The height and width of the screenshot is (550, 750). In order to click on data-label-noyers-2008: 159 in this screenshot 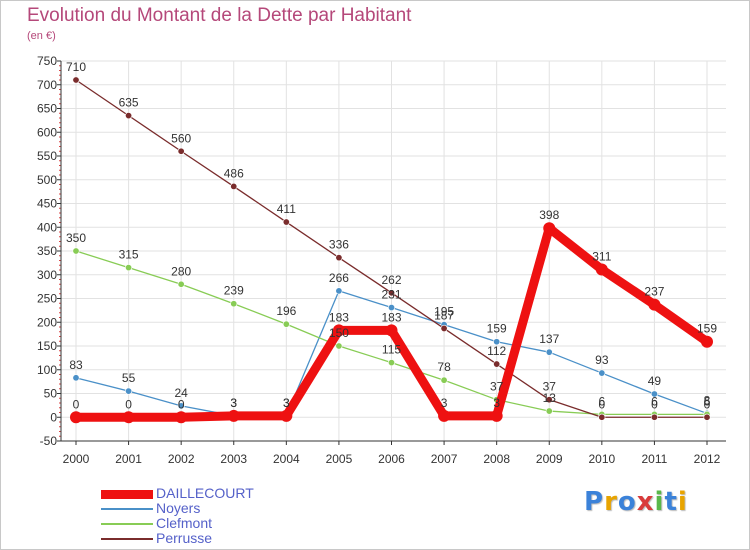, I will do `click(497, 329)`.